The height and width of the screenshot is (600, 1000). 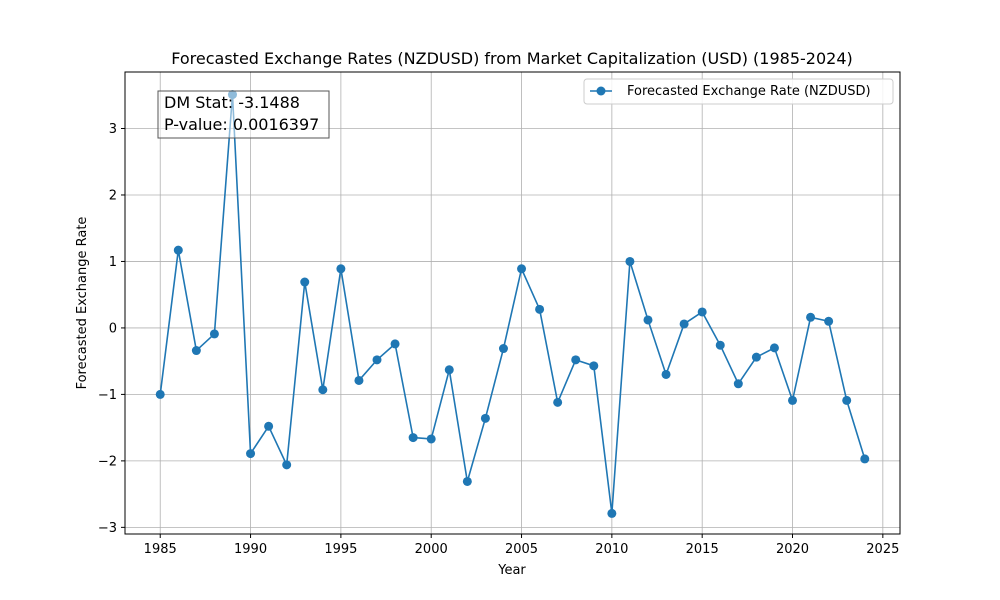 I want to click on legend-frame, so click(x=738, y=91).